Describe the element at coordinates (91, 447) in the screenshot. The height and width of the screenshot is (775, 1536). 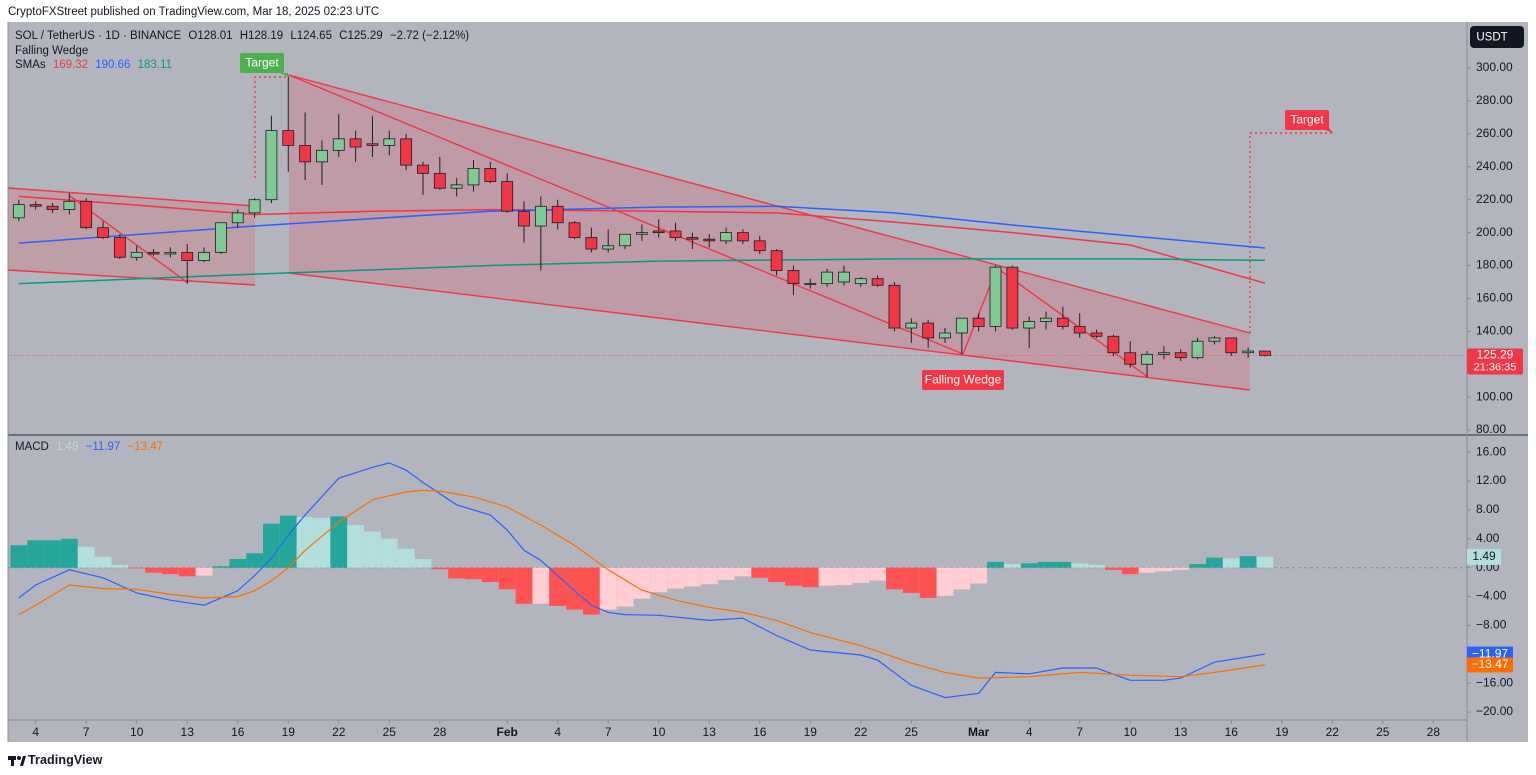
I see `macd-legend: MACD 1.49 −11.97 −13.47` at that location.